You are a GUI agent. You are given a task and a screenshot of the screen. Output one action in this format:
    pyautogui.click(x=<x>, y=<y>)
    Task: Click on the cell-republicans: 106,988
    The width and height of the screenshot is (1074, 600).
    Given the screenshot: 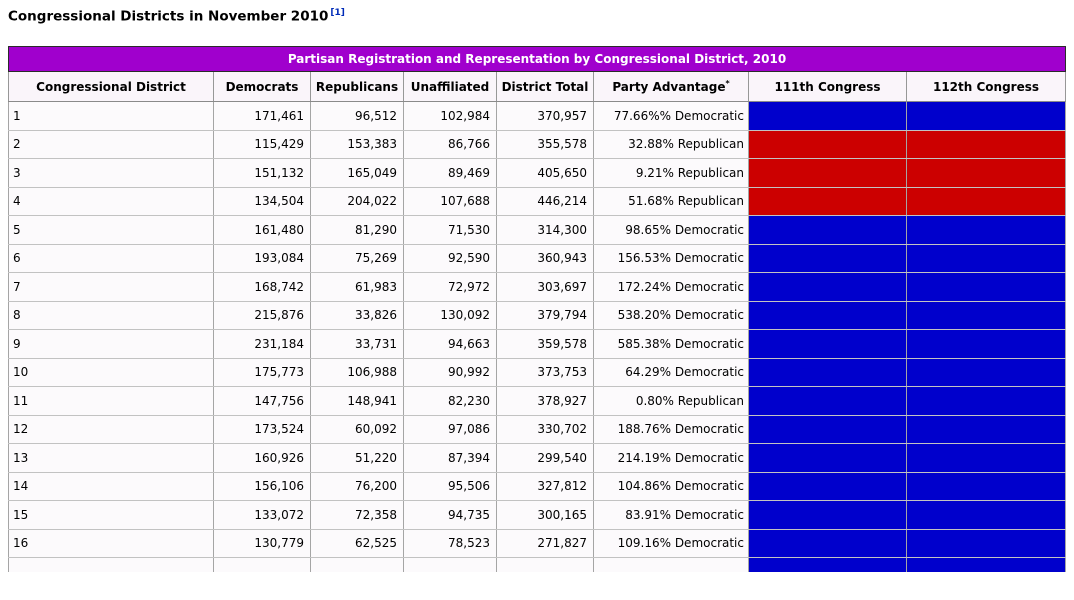 What is the action you would take?
    pyautogui.click(x=357, y=372)
    